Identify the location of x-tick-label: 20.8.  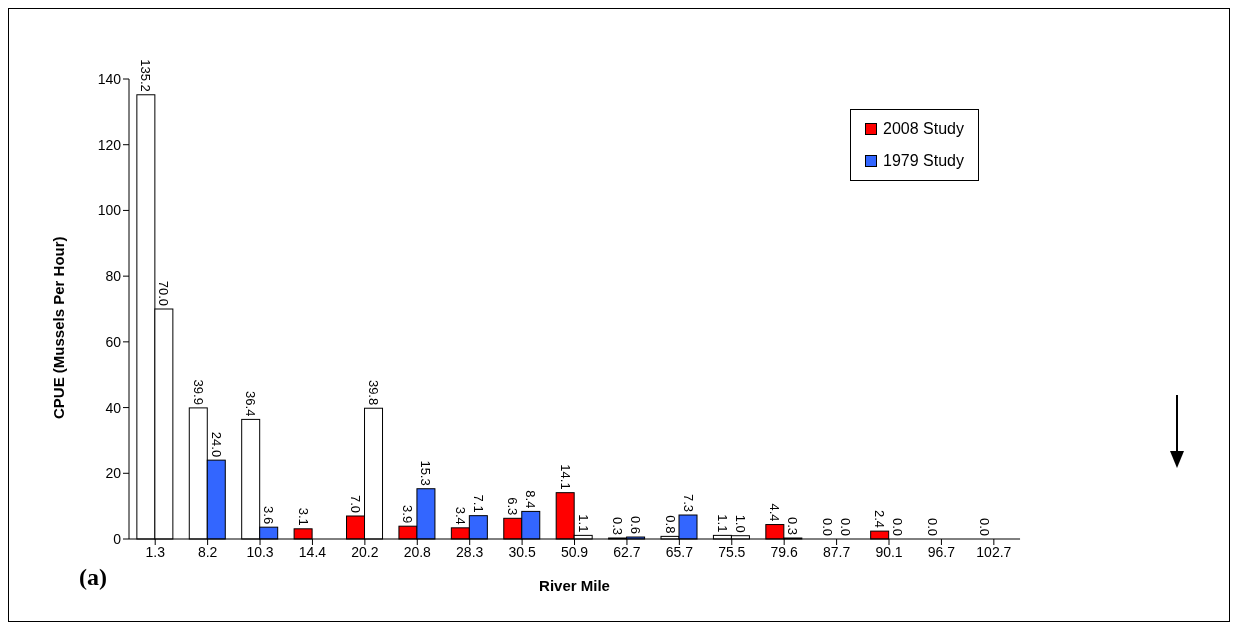
(417, 551).